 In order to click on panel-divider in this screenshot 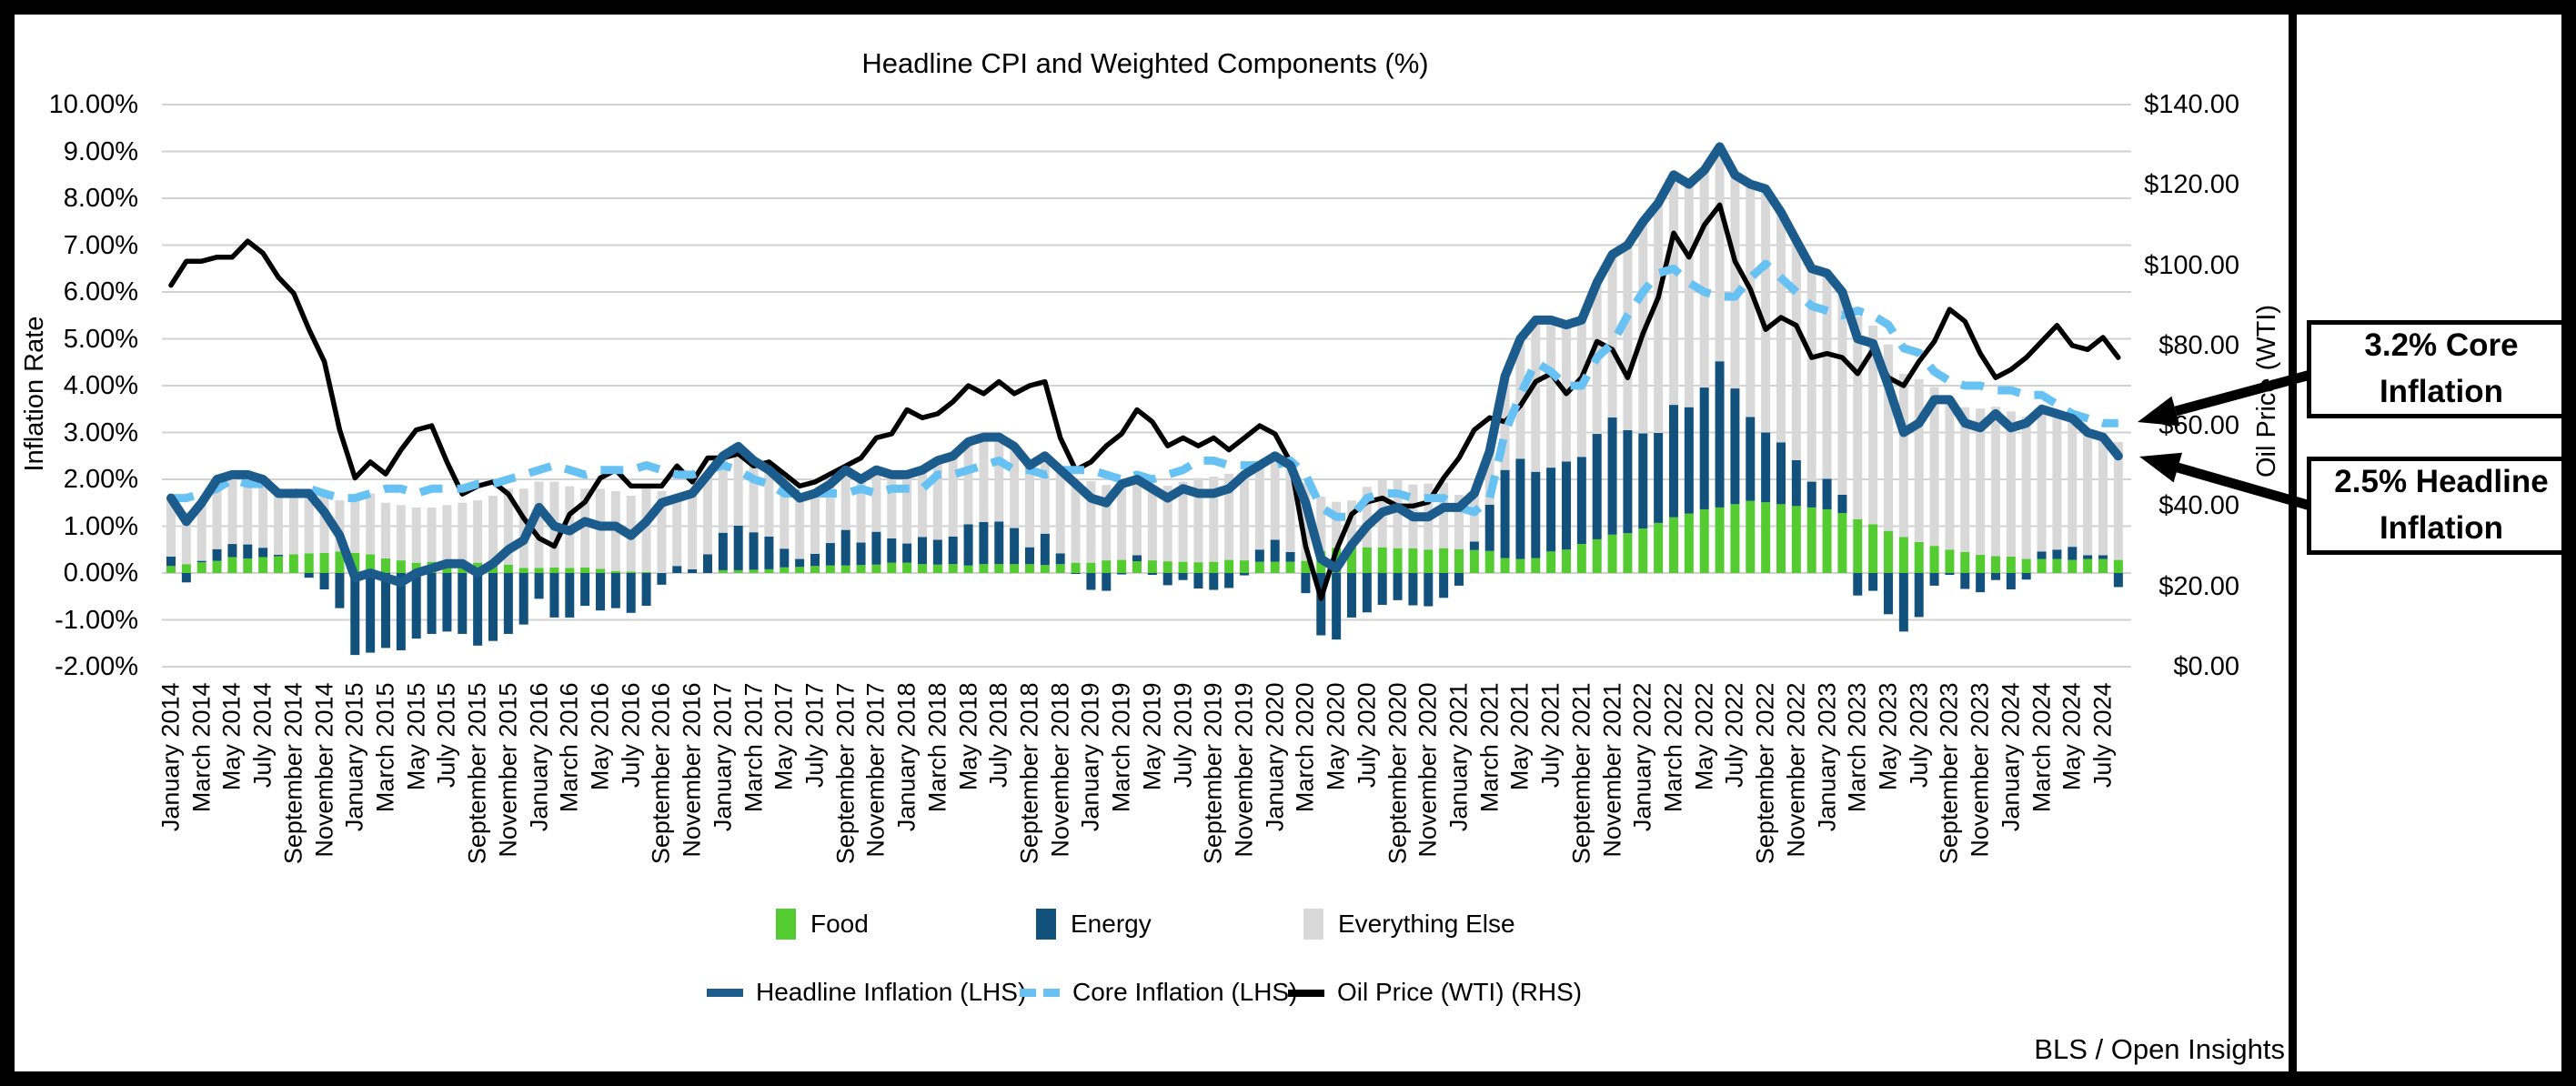, I will do `click(2293, 543)`.